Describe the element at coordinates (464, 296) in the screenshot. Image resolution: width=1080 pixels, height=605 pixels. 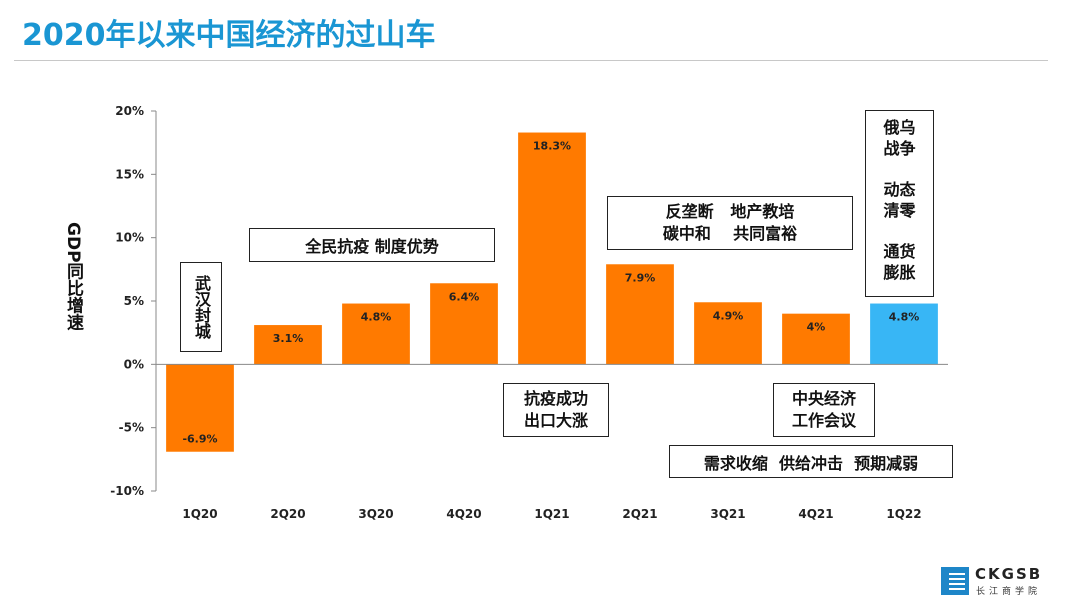
I see `bar-value-label: 6.4%` at that location.